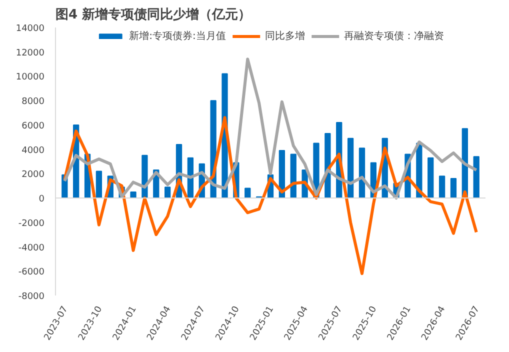 The image size is (509, 352). I want to click on y-tick-label: 2000, so click(33, 175).